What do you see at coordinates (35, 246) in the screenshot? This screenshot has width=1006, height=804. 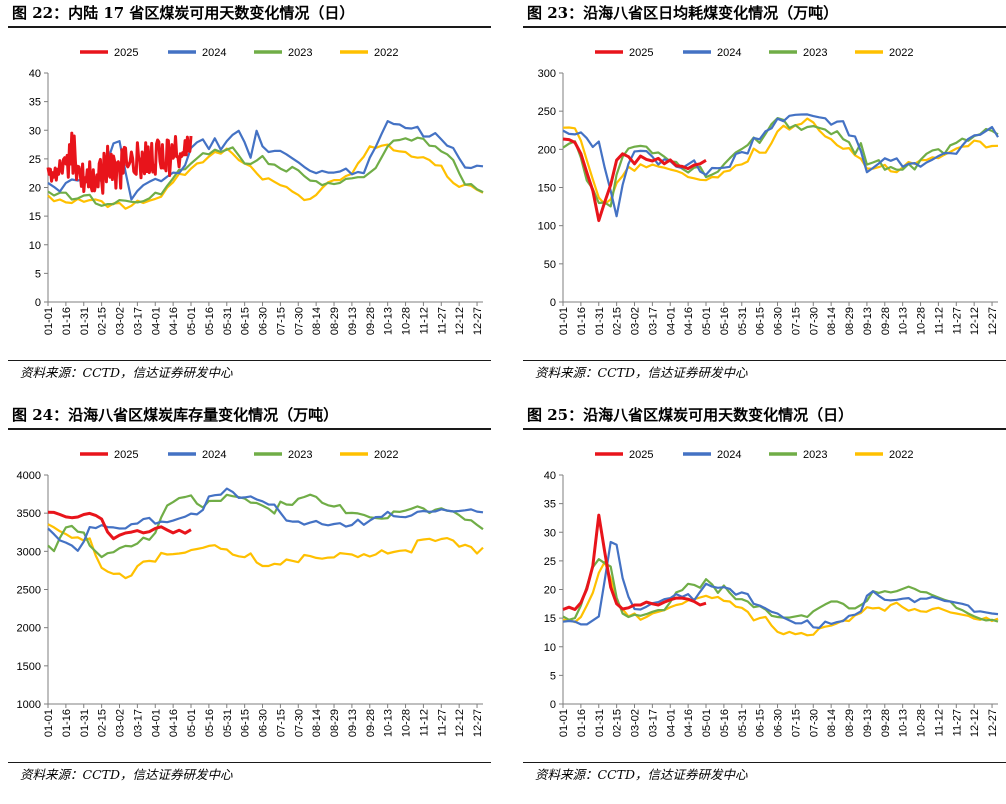 I see `y-tick-label: 10` at bounding box center [35, 246].